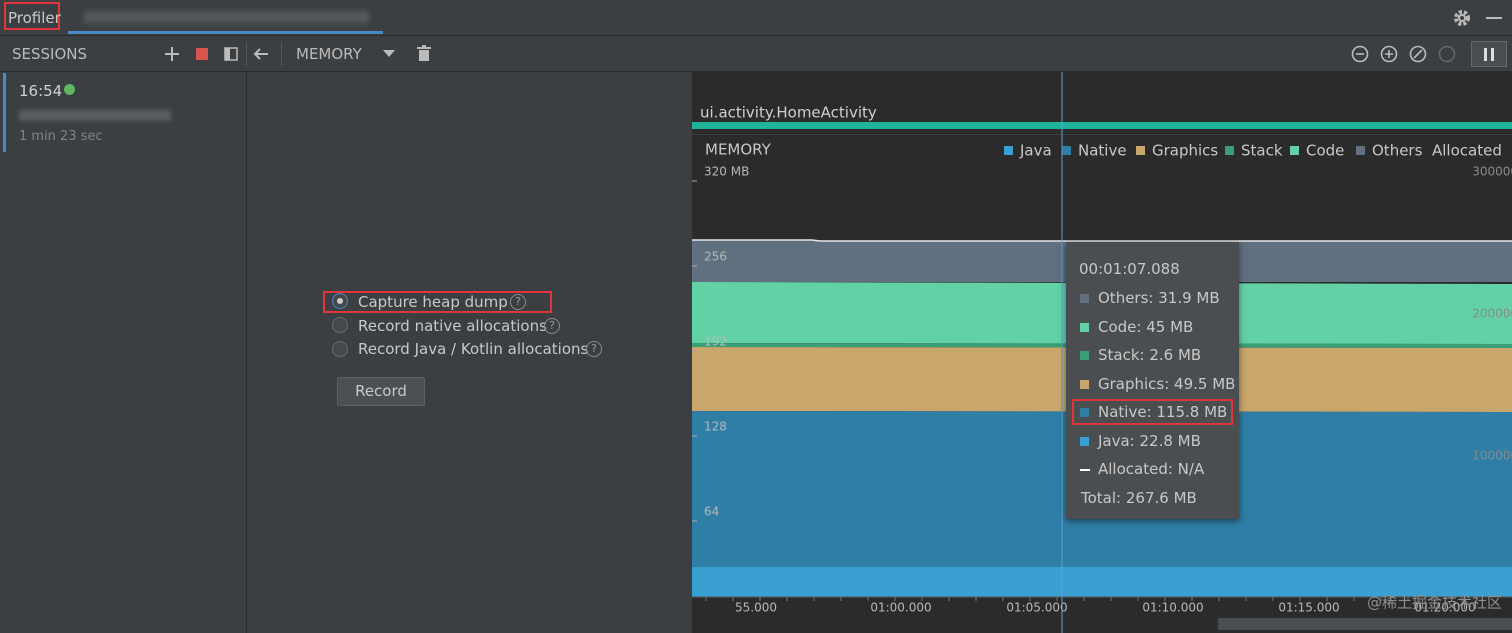 This screenshot has height=633, width=1512. I want to click on y2-tick-label: 300000, so click(1492, 172).